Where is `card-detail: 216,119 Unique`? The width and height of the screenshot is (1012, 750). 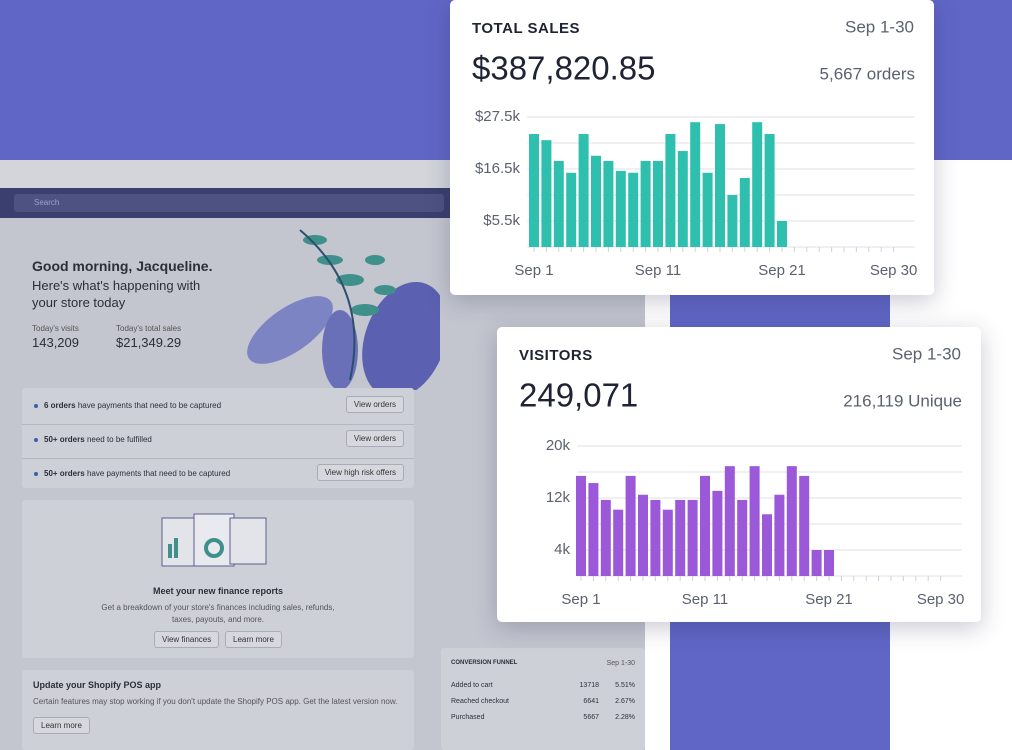 card-detail: 216,119 Unique is located at coordinates (902, 400).